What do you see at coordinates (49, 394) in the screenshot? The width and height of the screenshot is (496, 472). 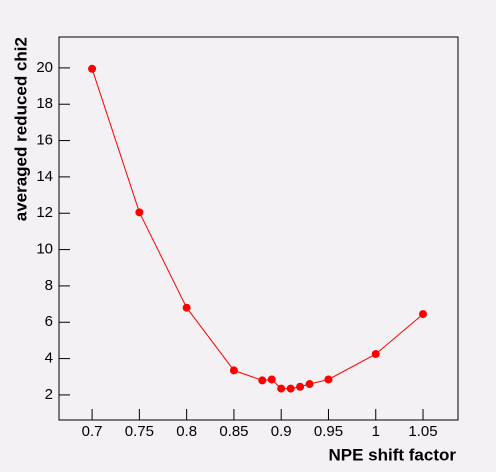 I see `y-tick-label: 2` at bounding box center [49, 394].